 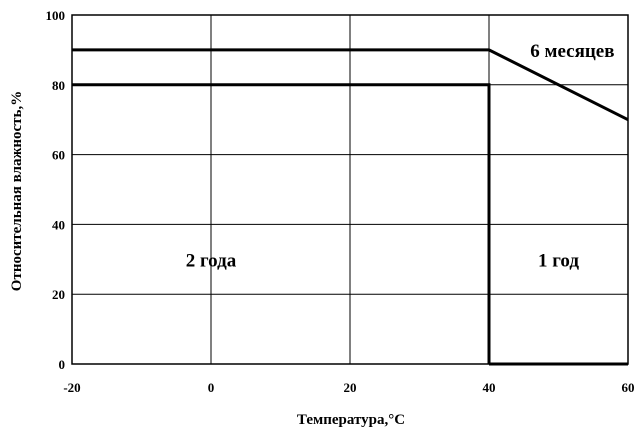 What do you see at coordinates (58, 155) in the screenshot?
I see `y-tick-label: 60` at bounding box center [58, 155].